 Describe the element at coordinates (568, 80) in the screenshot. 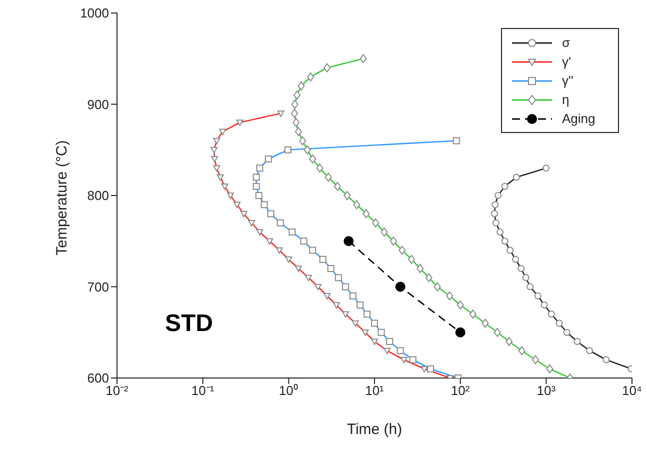

I see `legend-label: γ''` at that location.